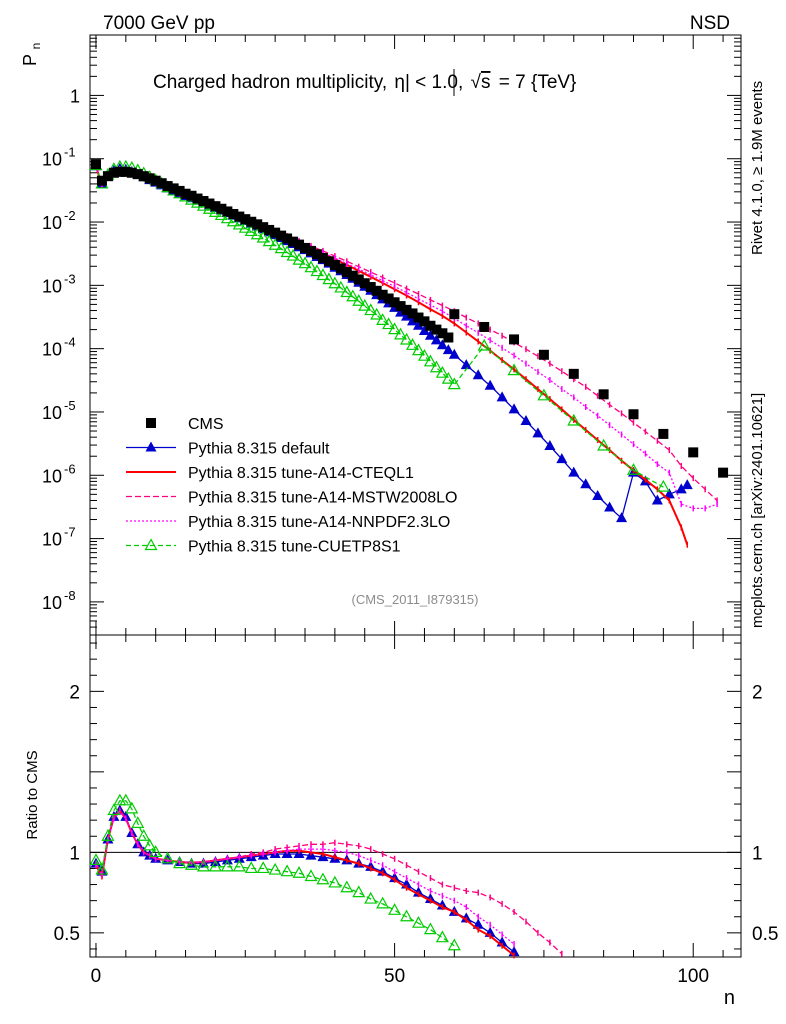 Image resolution: width=786 pixels, height=1024 pixels. I want to click on x-axis-label: n, so click(729, 998).